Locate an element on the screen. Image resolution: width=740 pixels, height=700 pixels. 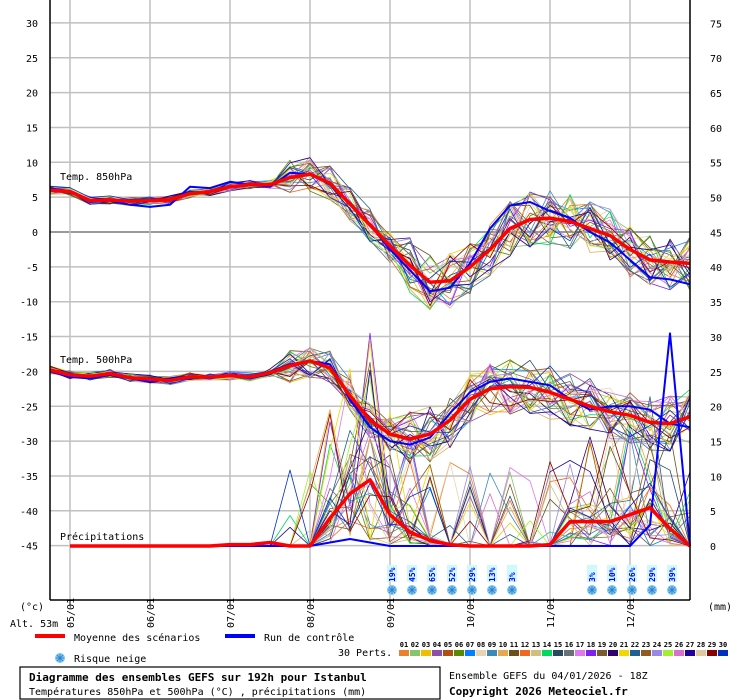
x-axis-dates: 05/01 06/01 07/01 08/01 09/01 10/01 11/01 12/01 is located at coordinates (351, 613).